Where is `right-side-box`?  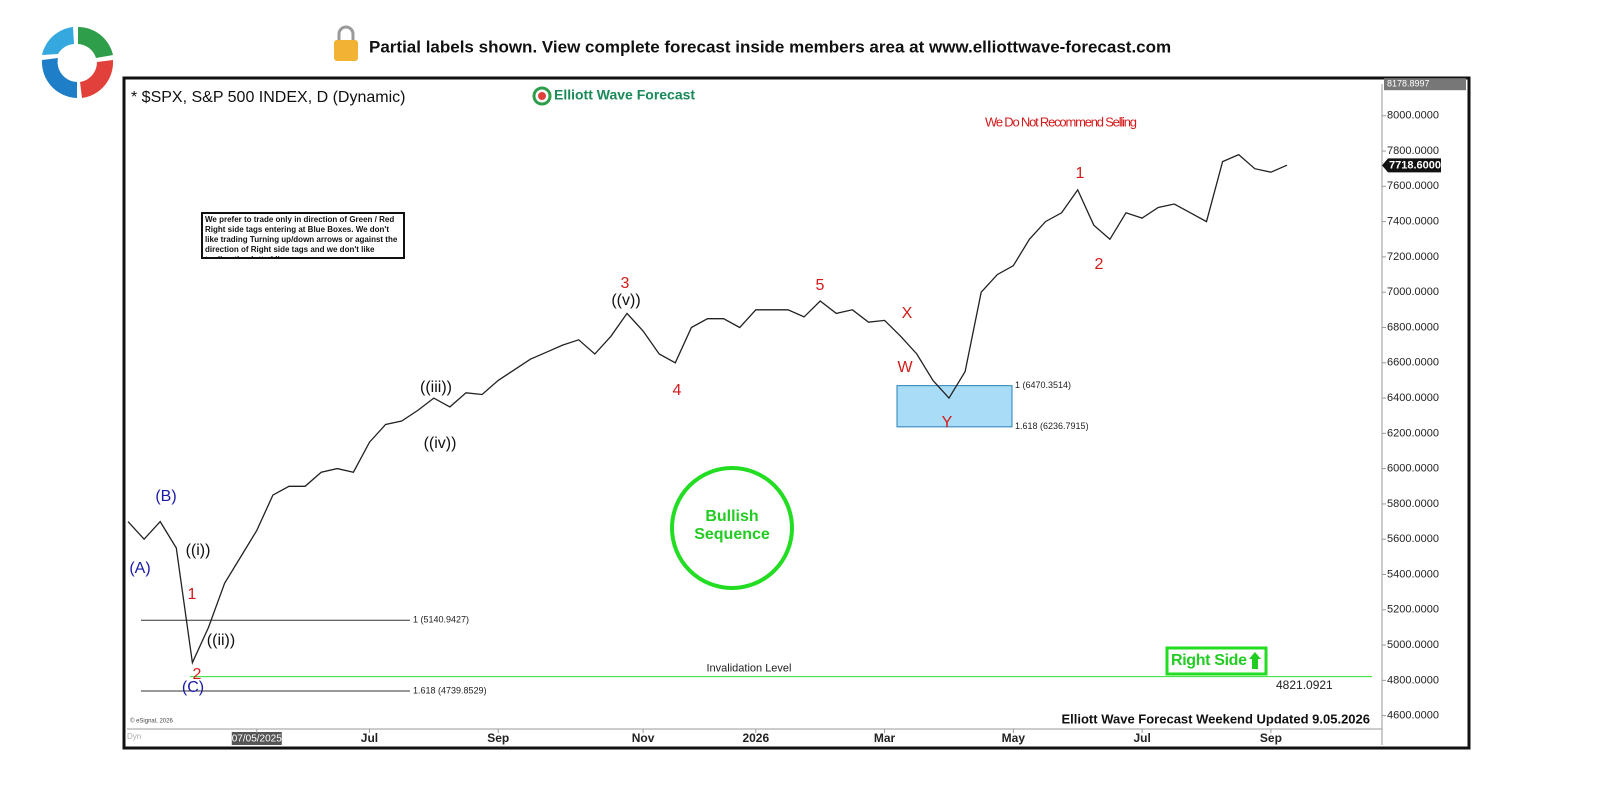
right-side-box is located at coordinates (1216, 661).